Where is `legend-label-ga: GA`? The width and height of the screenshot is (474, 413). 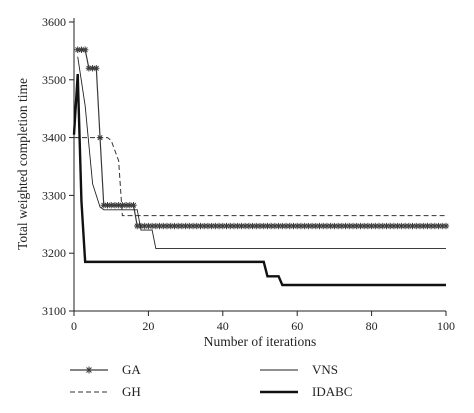 legend-label-ga: GA is located at coordinates (131, 369).